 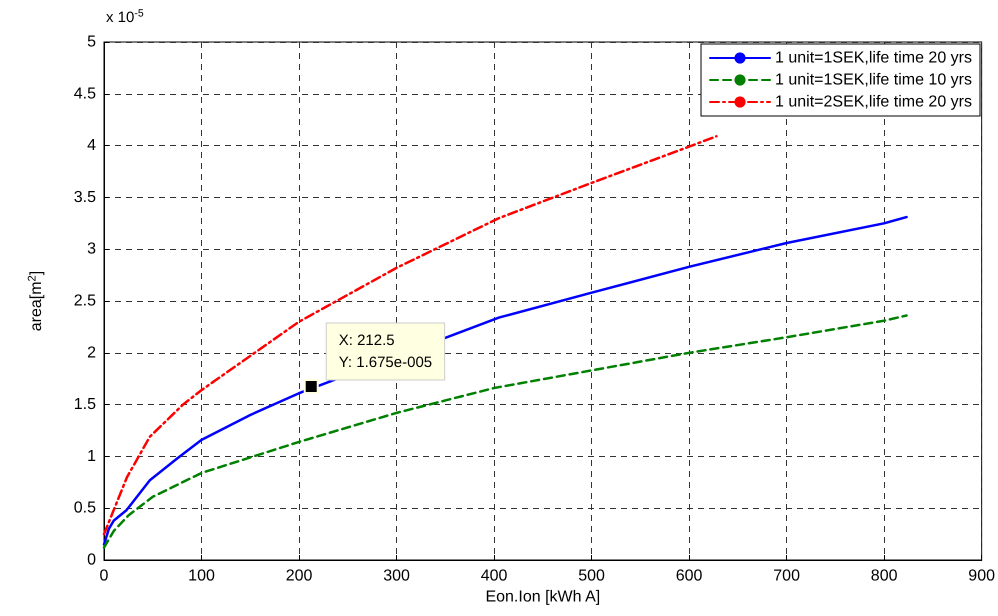 What do you see at coordinates (201, 576) in the screenshot?
I see `x-tick-label: 100` at bounding box center [201, 576].